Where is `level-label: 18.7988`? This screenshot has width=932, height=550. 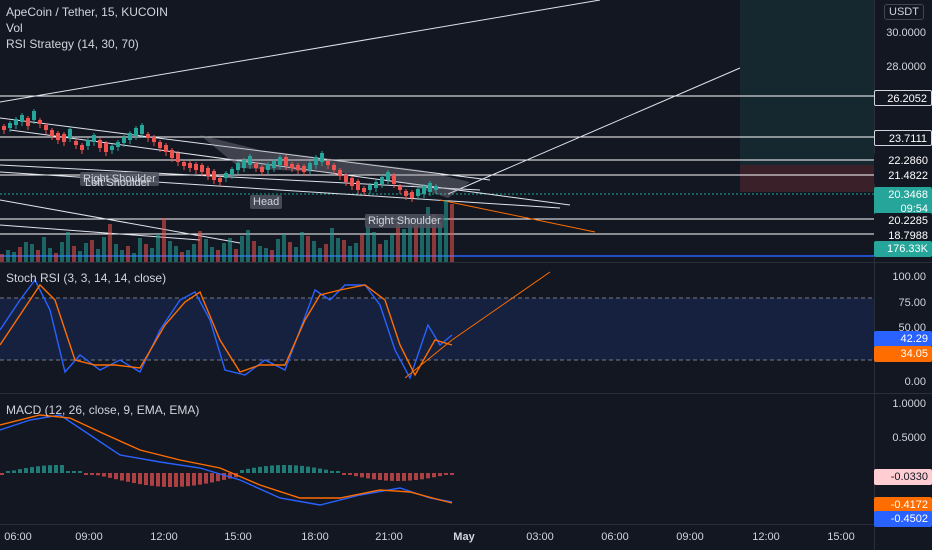 level-label: 18.7988 is located at coordinates (903, 236).